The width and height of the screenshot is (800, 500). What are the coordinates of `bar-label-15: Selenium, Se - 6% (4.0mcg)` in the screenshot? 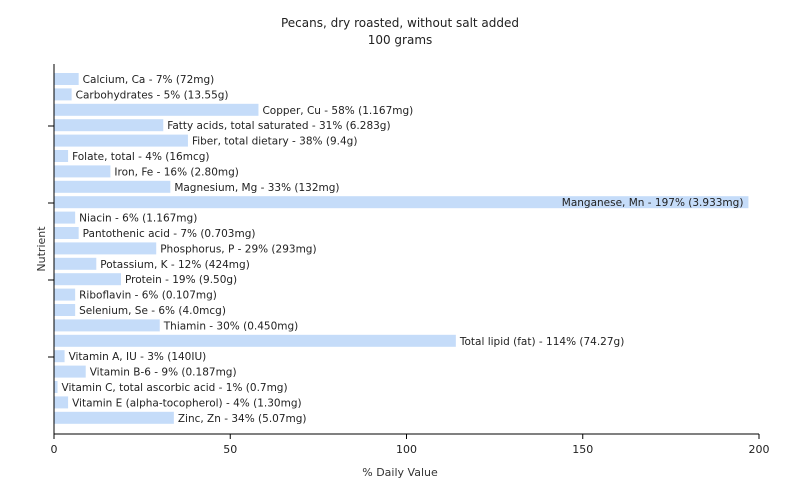 It's located at (152, 311).